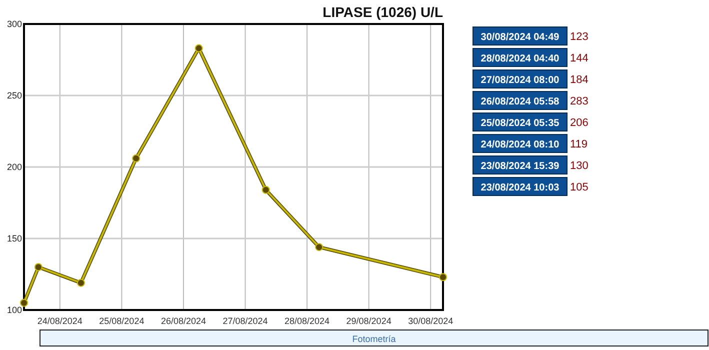 The image size is (709, 350). What do you see at coordinates (14, 239) in the screenshot?
I see `y-tick-label: 150` at bounding box center [14, 239].